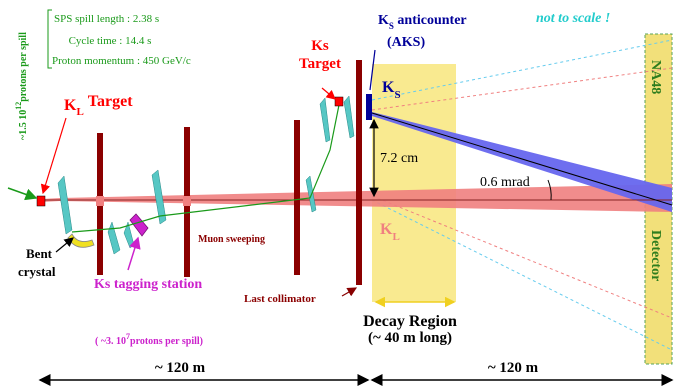  What do you see at coordinates (81, 240) in the screenshot?
I see `bent-crystal` at bounding box center [81, 240].